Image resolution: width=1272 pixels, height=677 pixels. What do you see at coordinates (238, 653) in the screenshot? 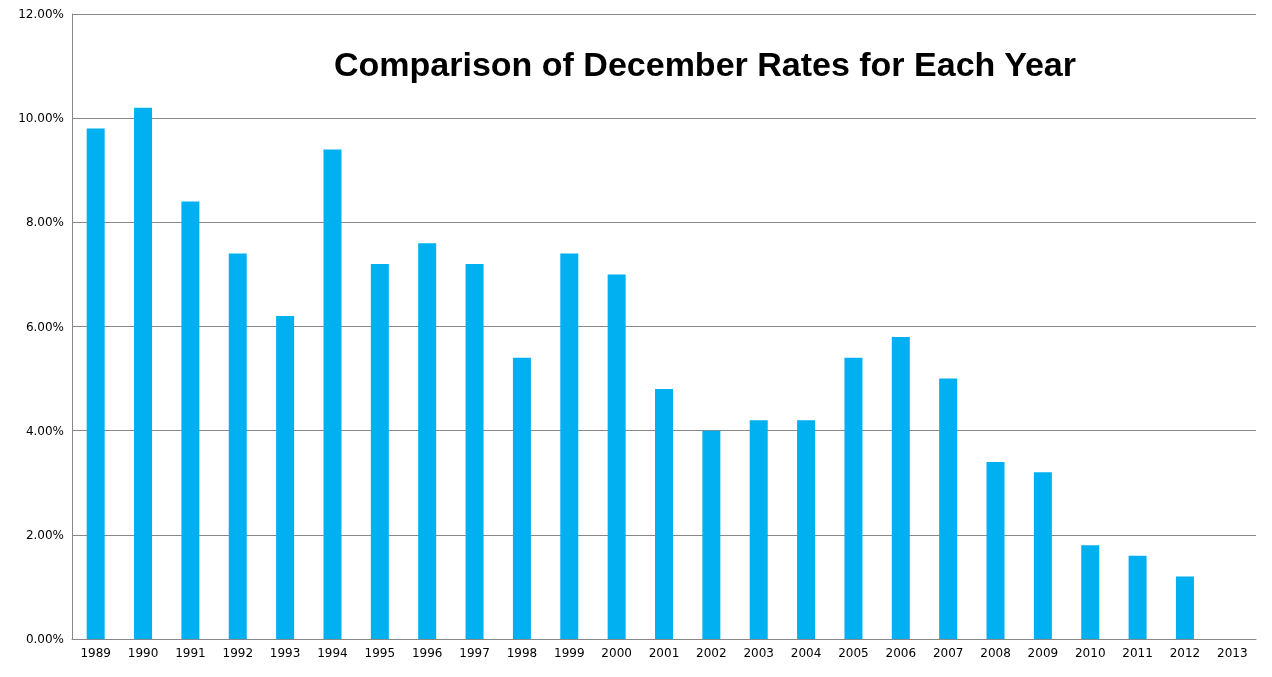
I see `x-tick-label: 1992` at bounding box center [238, 653].